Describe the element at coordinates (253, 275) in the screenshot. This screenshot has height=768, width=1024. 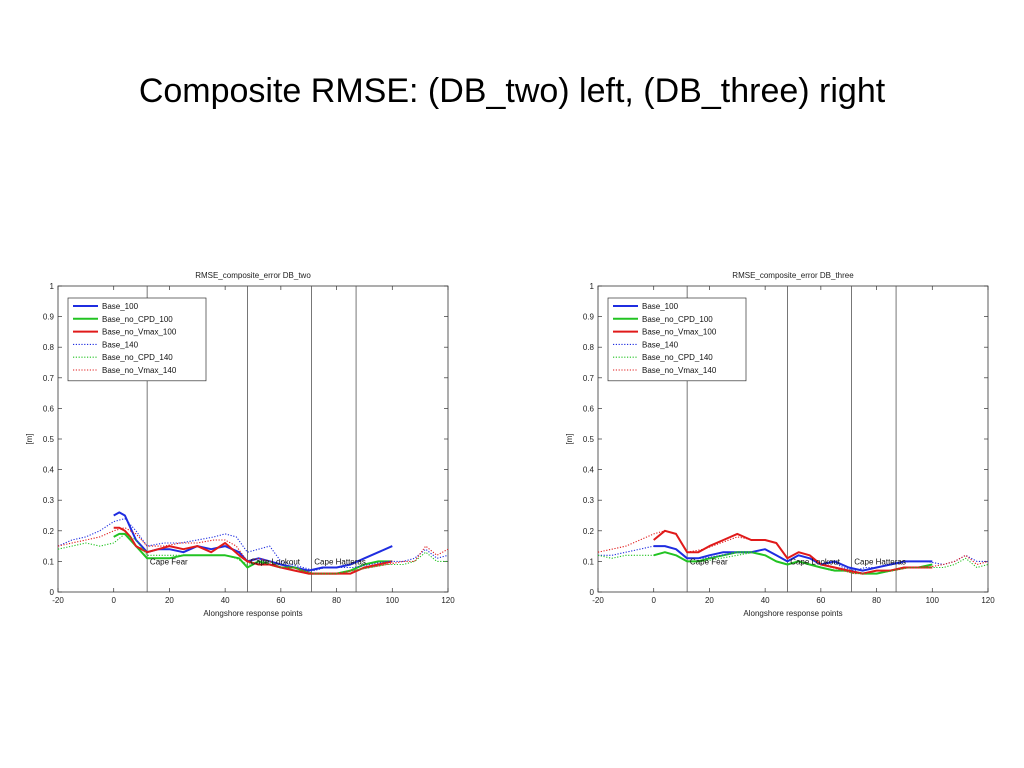
I see `chart-title: RMSE_composite_error DB_two` at that location.